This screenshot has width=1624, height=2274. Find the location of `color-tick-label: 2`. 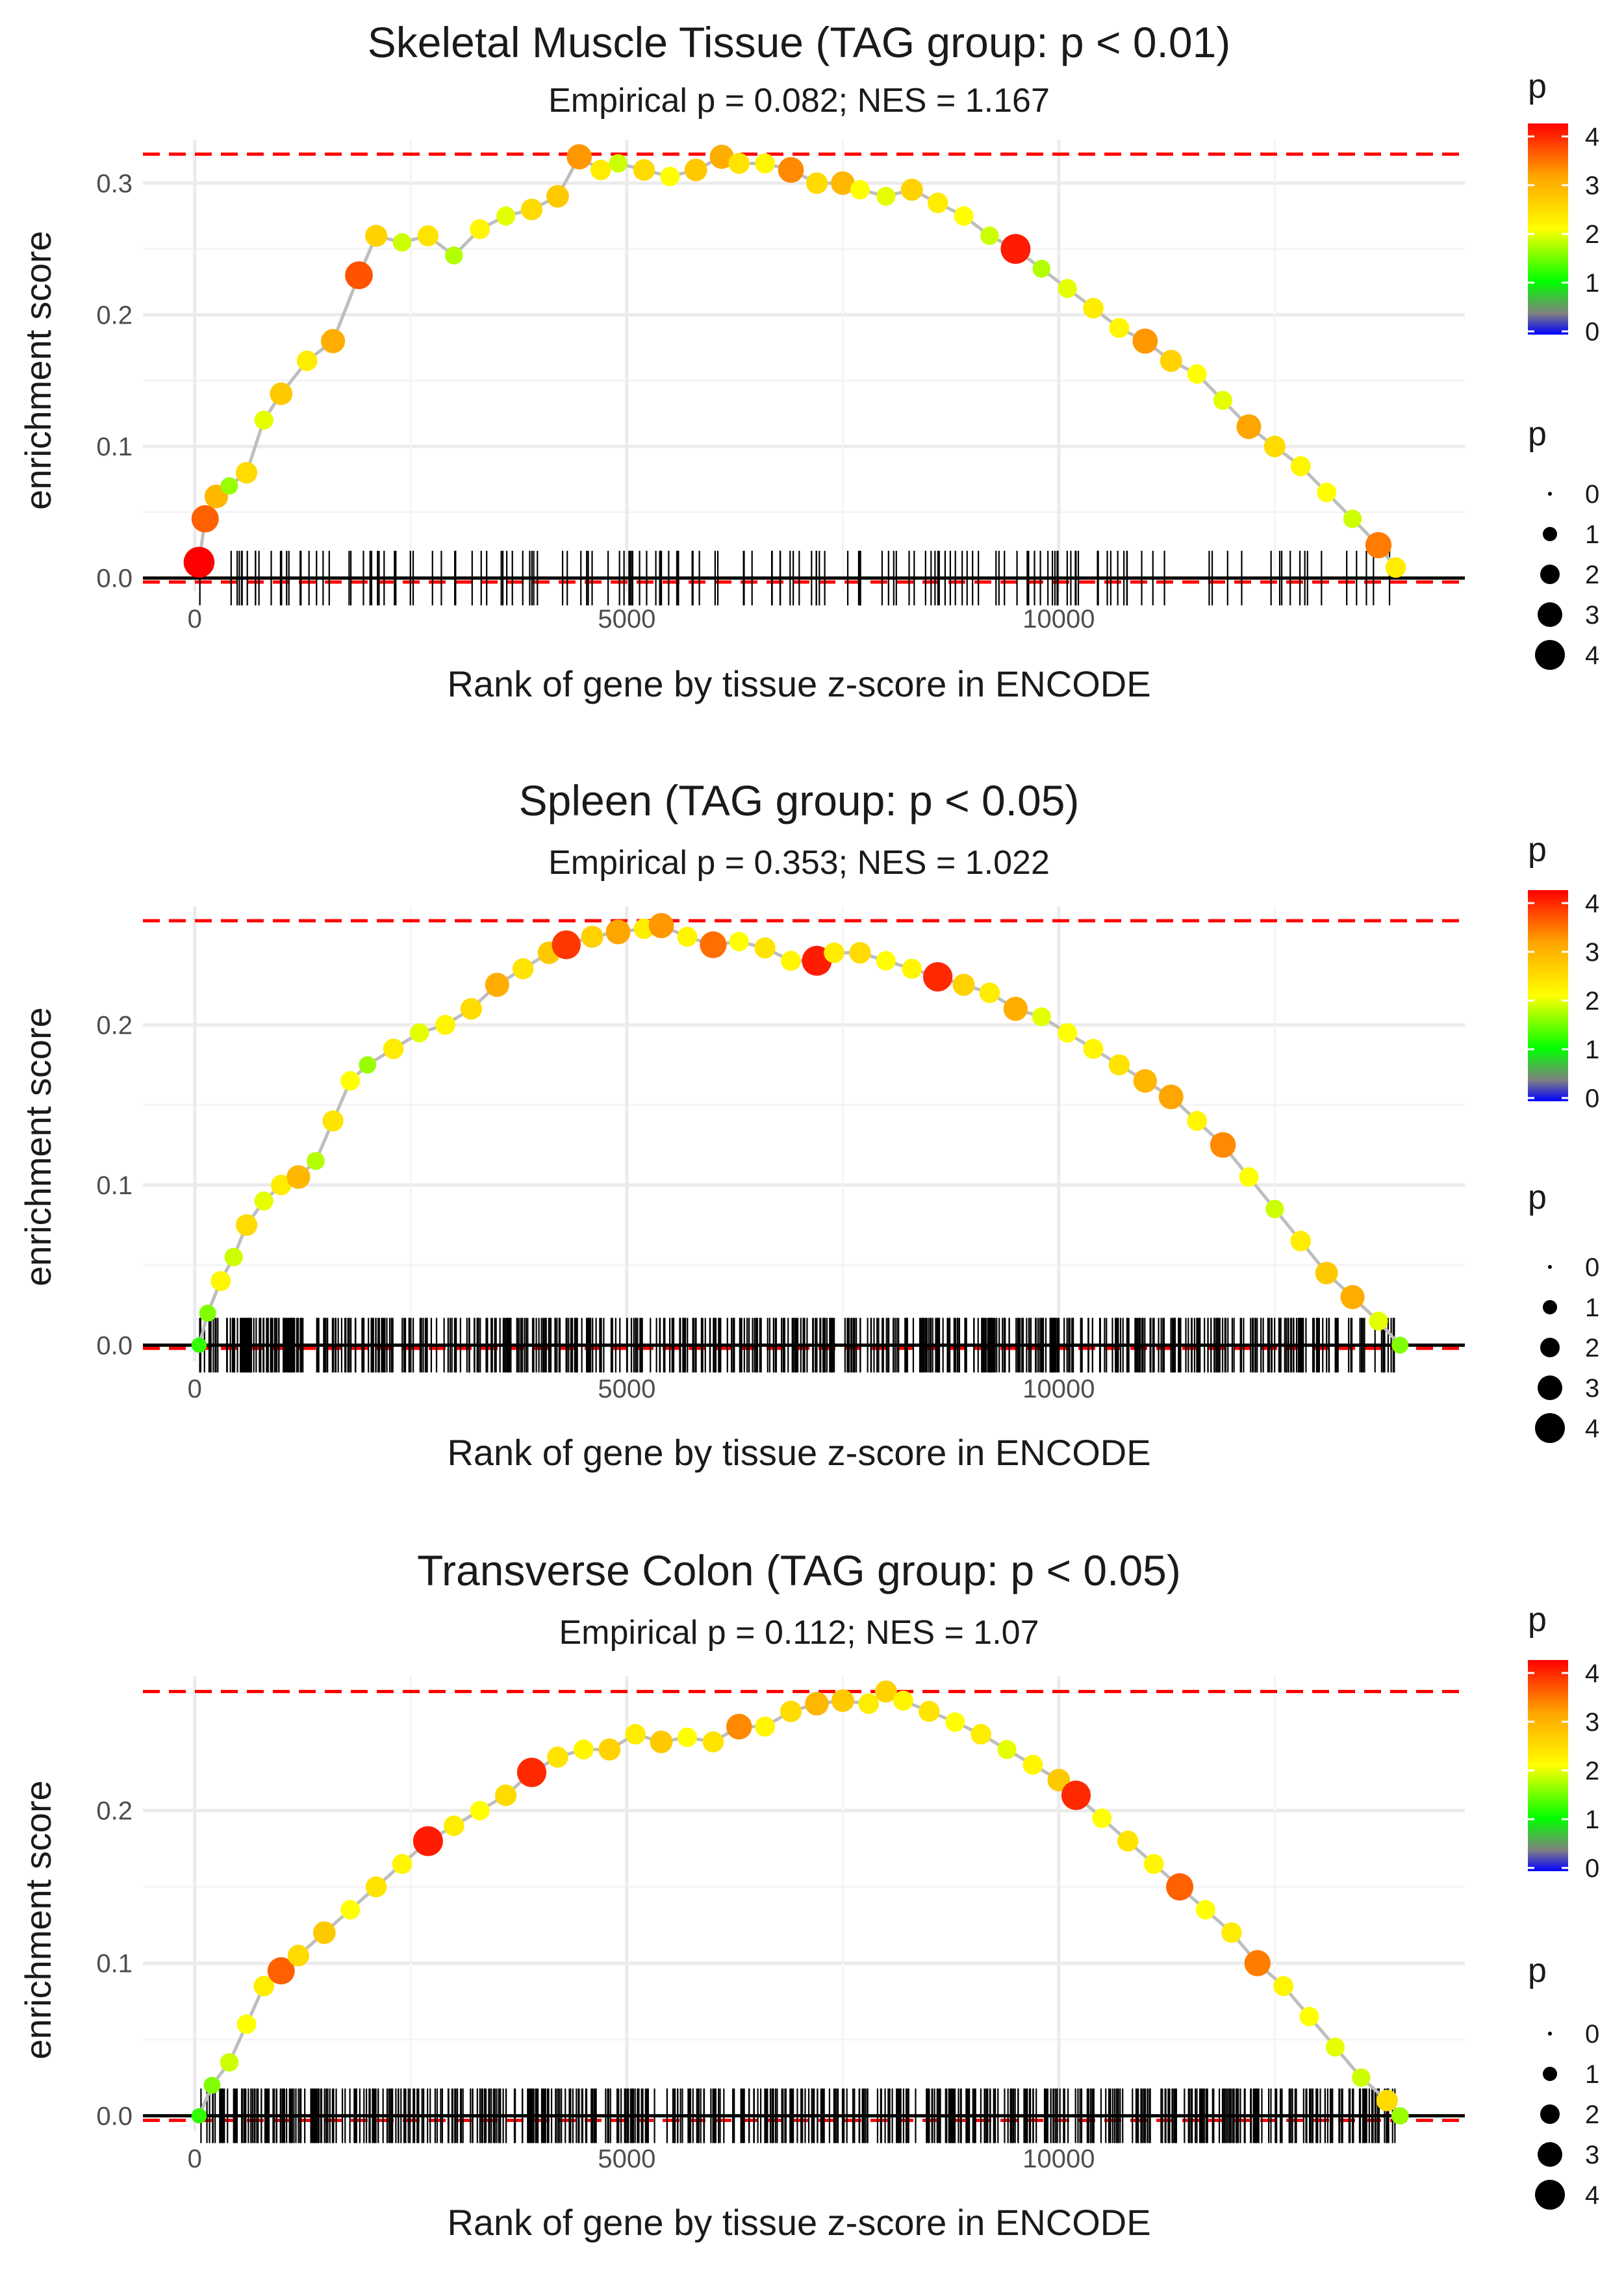

color-tick-label: 2 is located at coordinates (1592, 1001).